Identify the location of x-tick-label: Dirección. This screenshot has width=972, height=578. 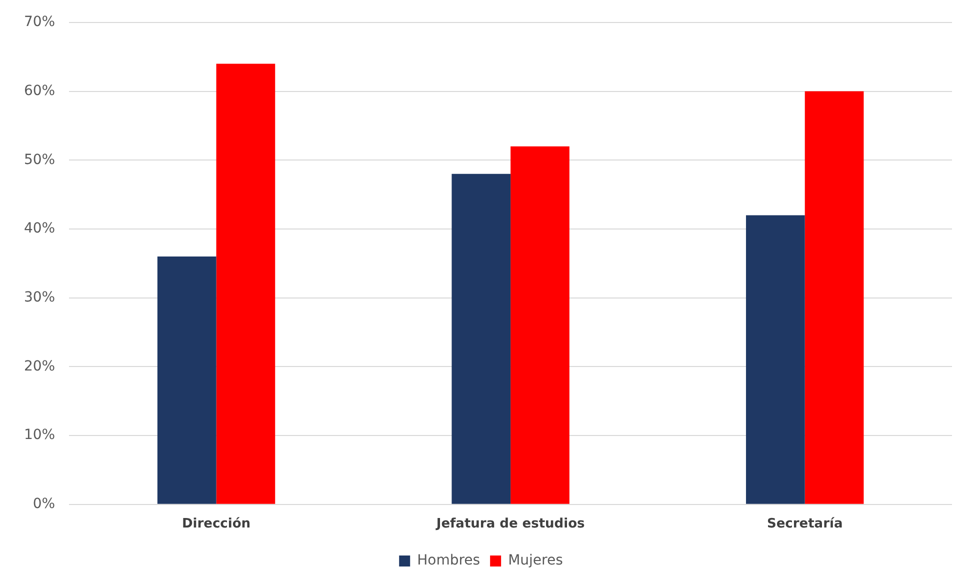
(216, 524).